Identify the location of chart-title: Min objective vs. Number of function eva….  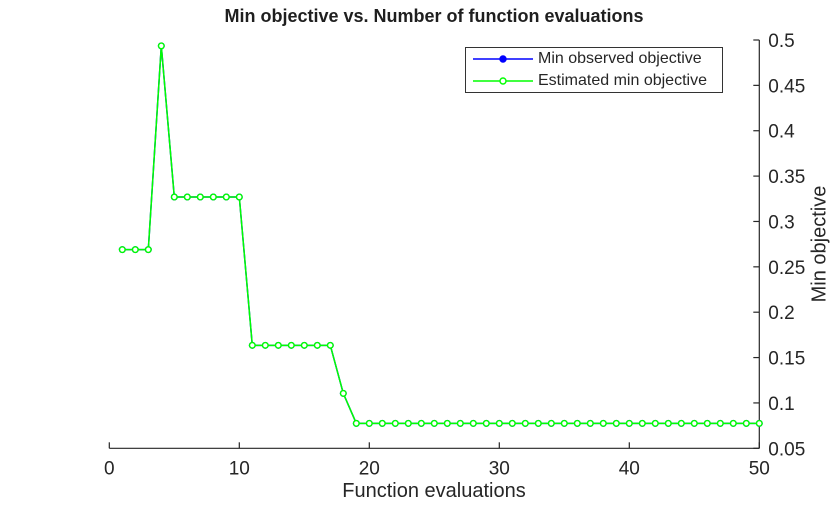
(434, 16).